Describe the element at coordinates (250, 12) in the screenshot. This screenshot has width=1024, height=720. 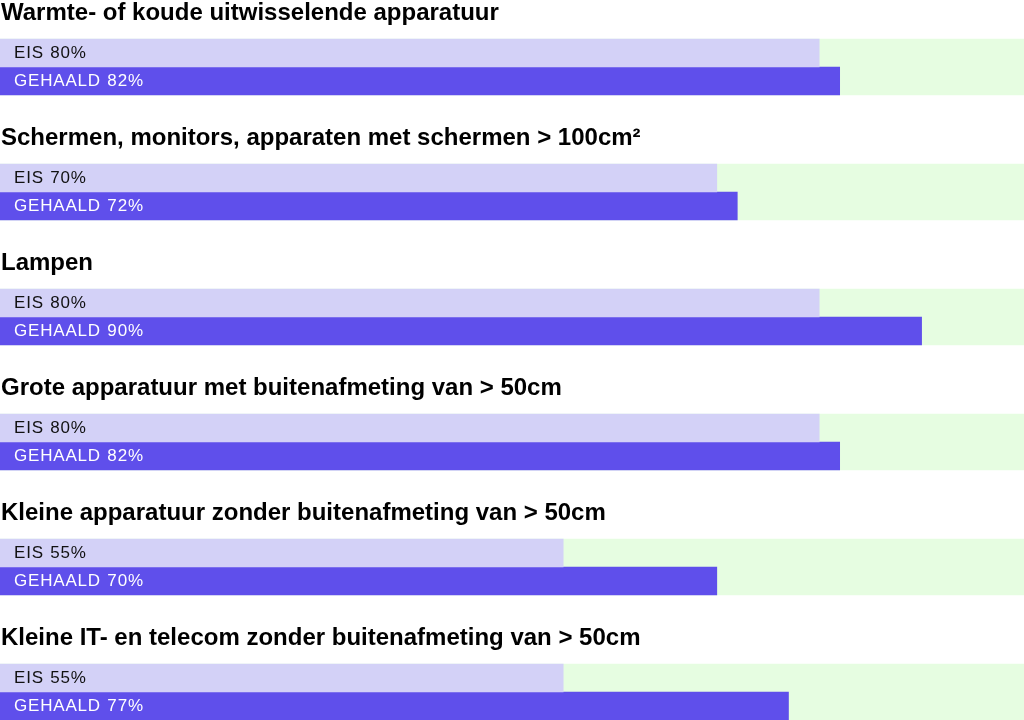
I see `y-tick-label: Warmte- of koude uitwisselende apparatuur` at that location.